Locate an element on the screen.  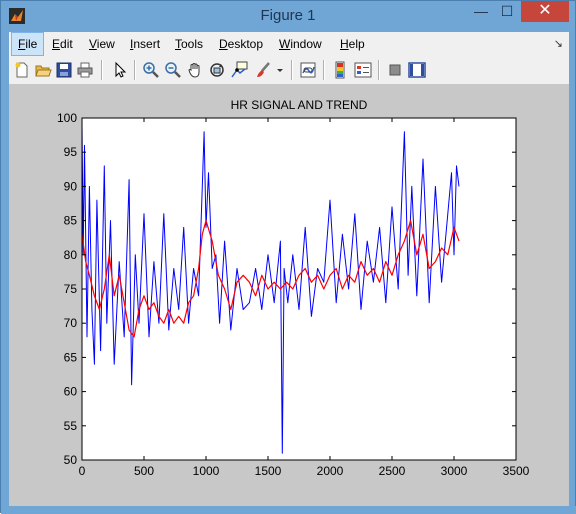
menu-insert: Insert is located at coordinates (145, 44).